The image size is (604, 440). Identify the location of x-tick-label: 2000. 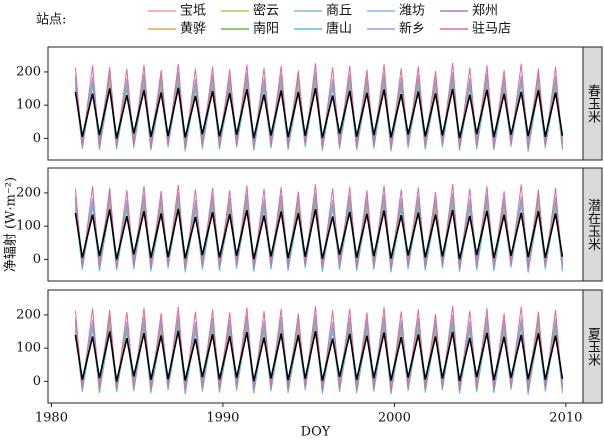
(394, 418).